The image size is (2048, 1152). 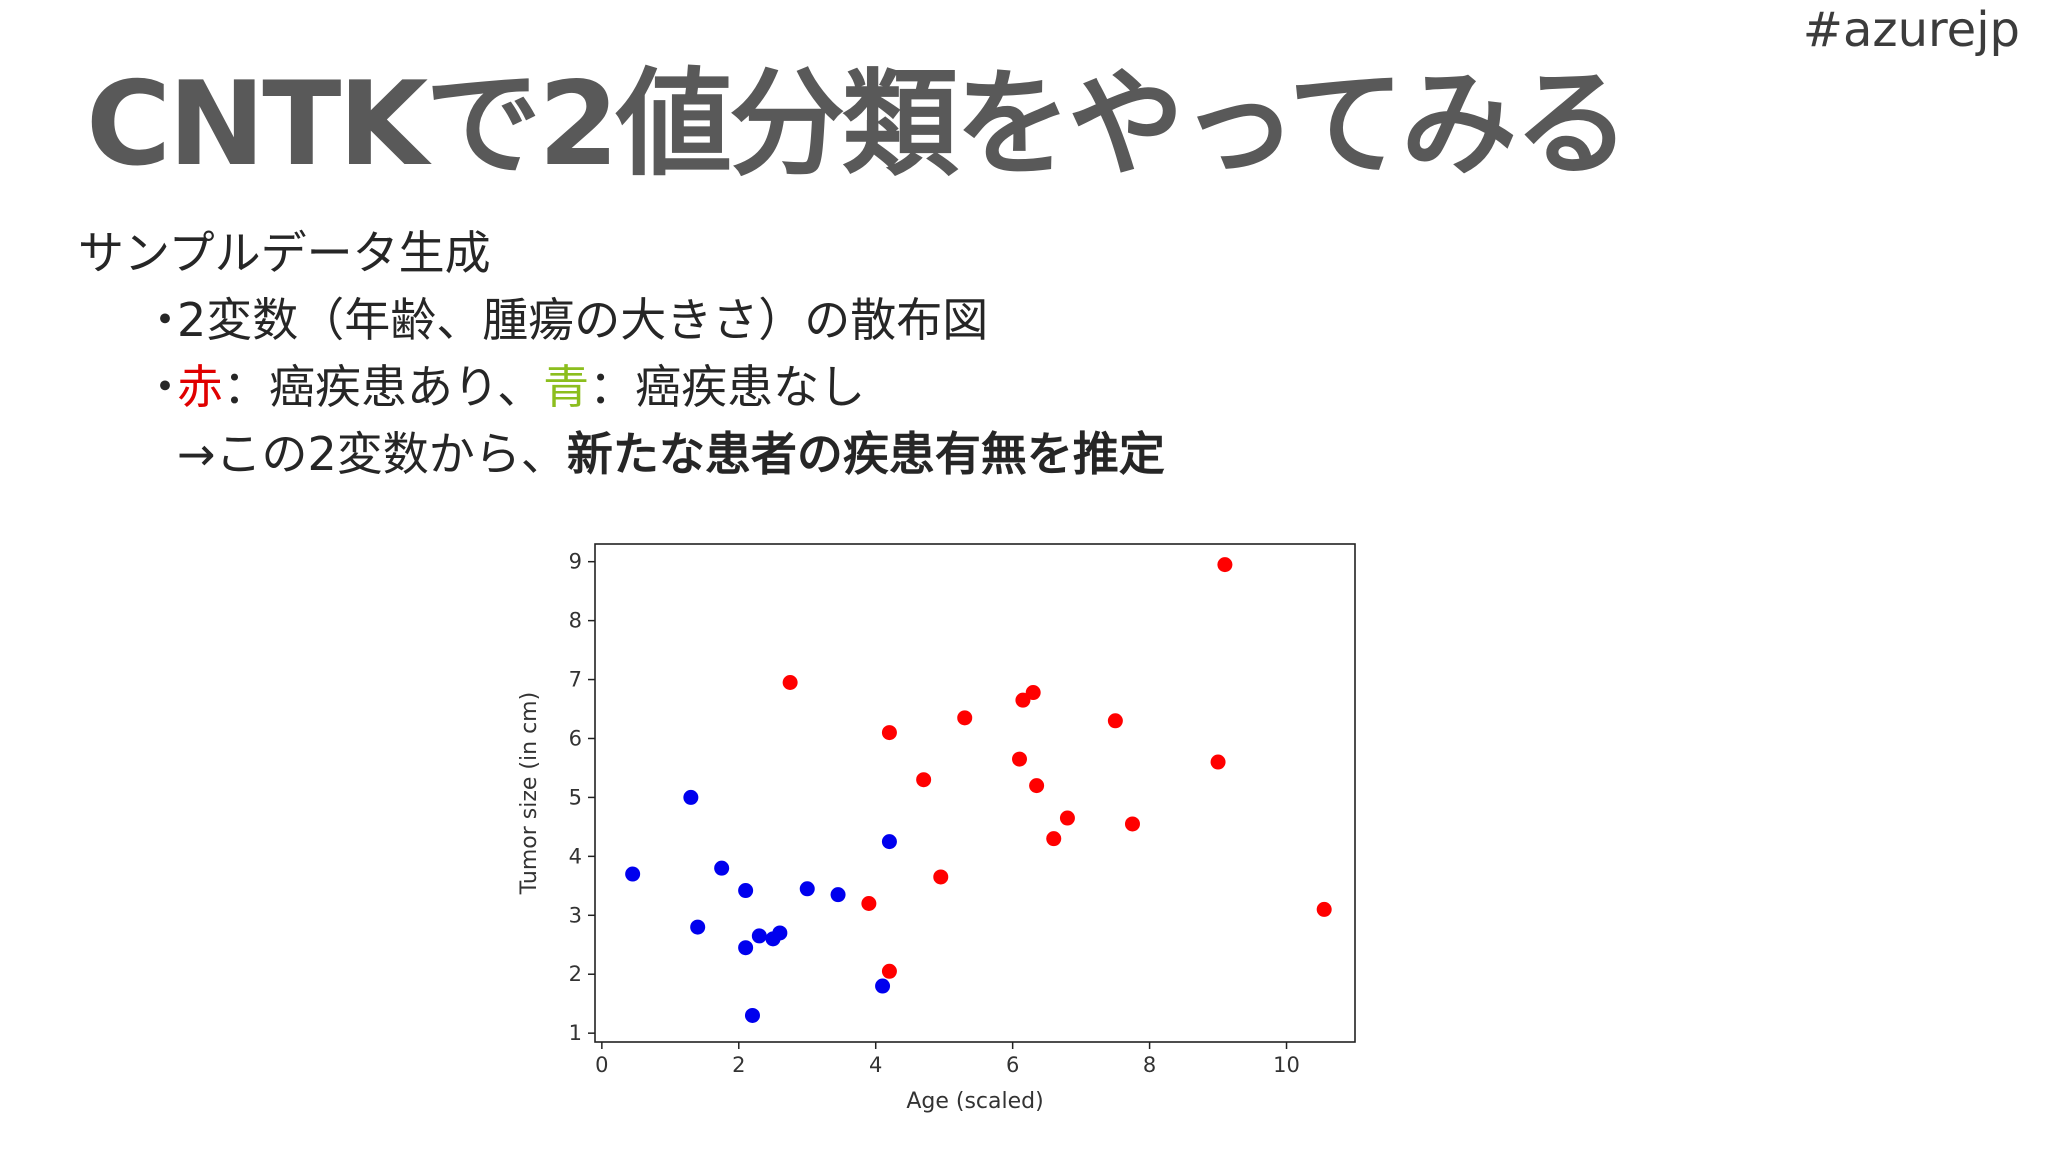 I want to click on bullet-variables-text: 2変数（年齢、腫瘍の大きさ）の散布図, so click(x=583, y=320).